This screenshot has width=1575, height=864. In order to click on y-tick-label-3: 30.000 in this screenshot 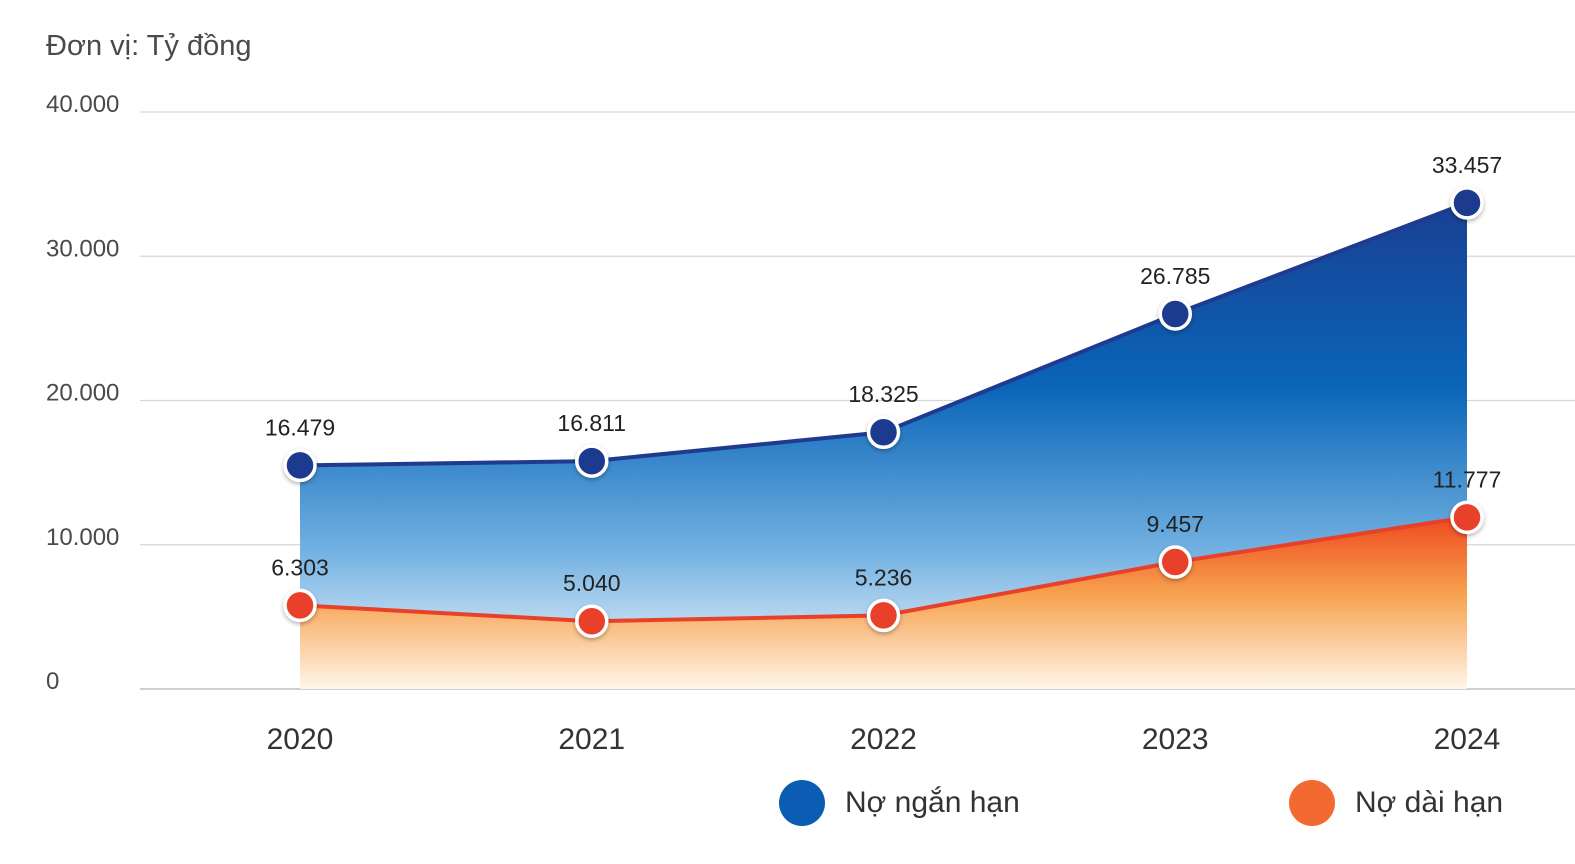, I will do `click(82, 248)`.